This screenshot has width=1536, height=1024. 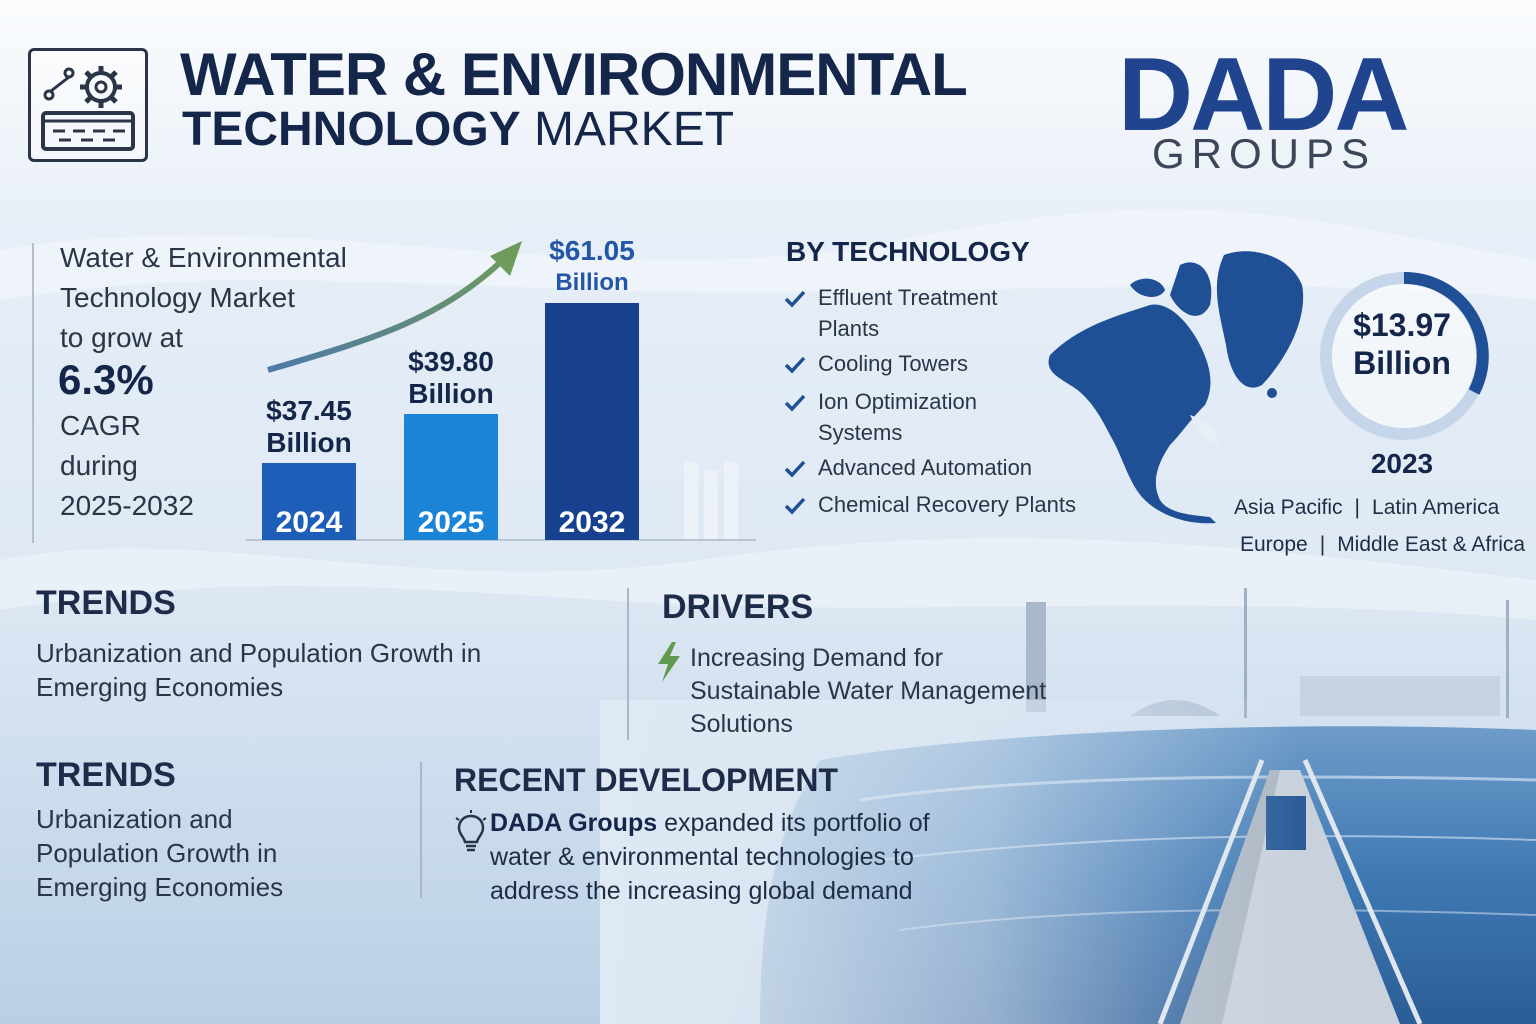 What do you see at coordinates (127, 505) in the screenshot?
I see `cagr-period: 2025-2032` at bounding box center [127, 505].